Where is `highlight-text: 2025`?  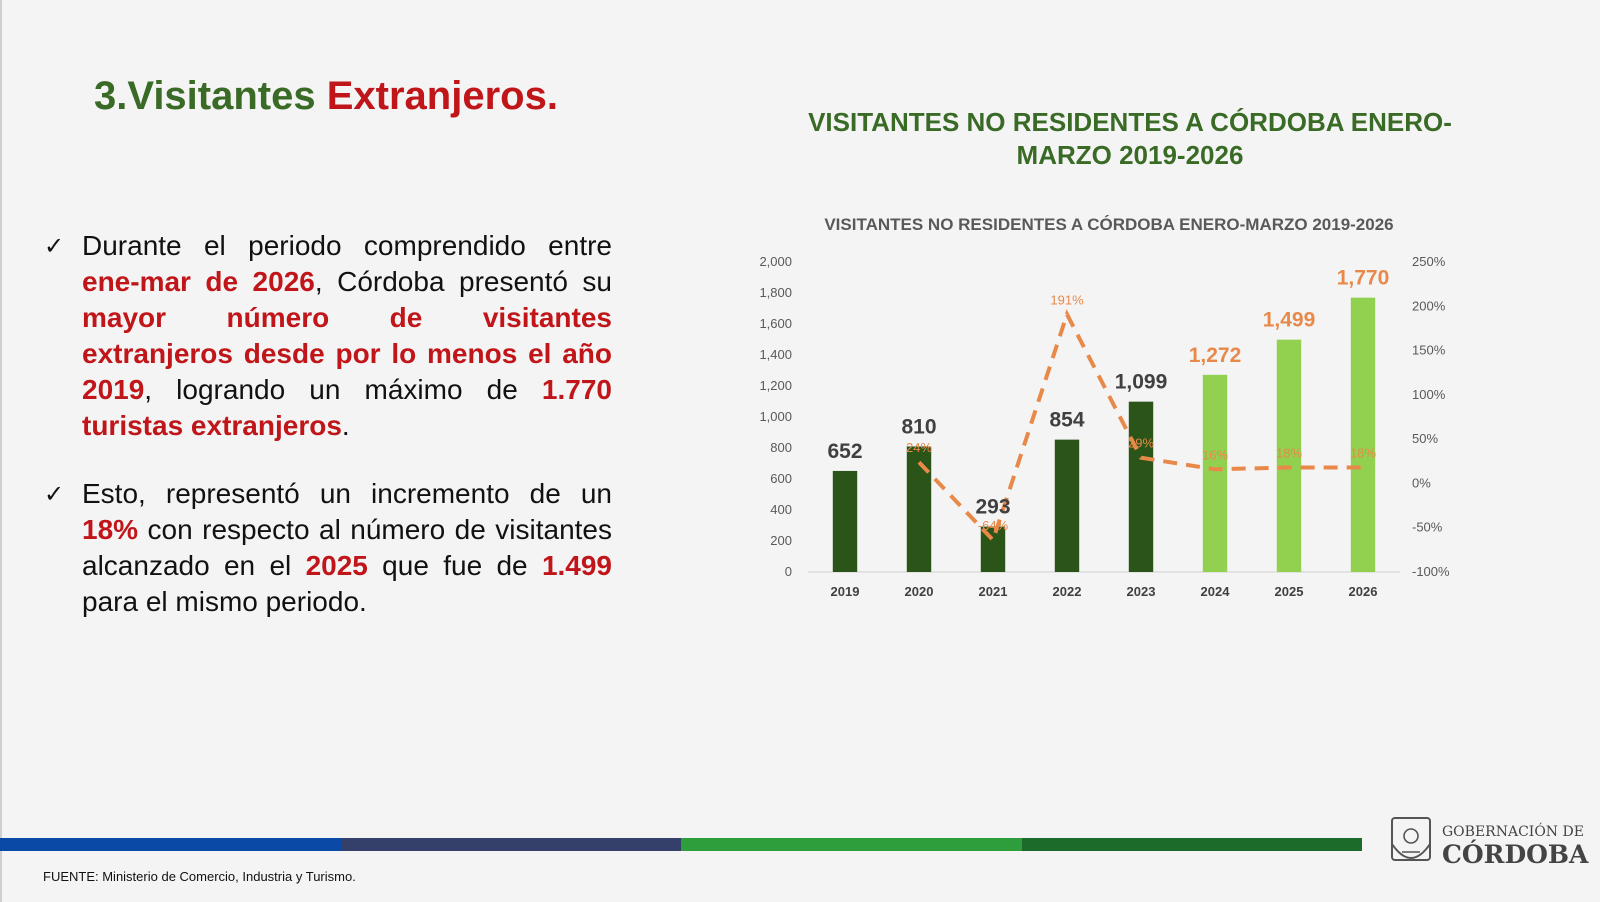
highlight-text: 2025 is located at coordinates (336, 565).